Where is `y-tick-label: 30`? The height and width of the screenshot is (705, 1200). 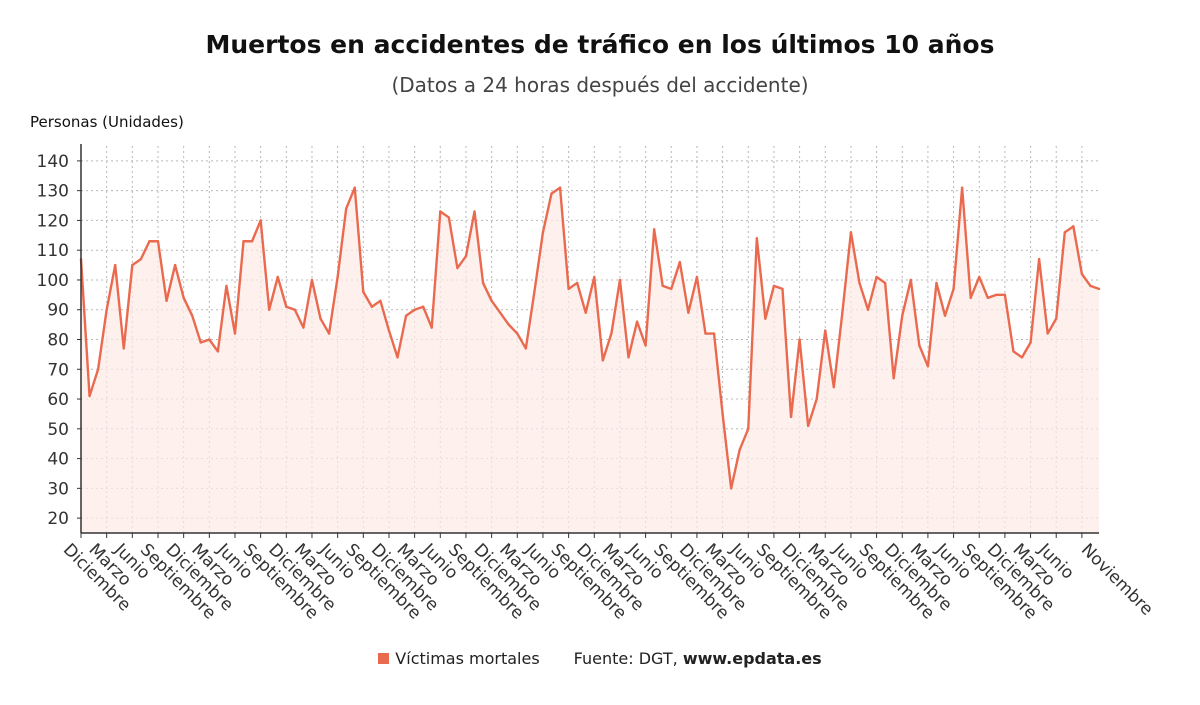
y-tick-label: 30 is located at coordinates (58, 489).